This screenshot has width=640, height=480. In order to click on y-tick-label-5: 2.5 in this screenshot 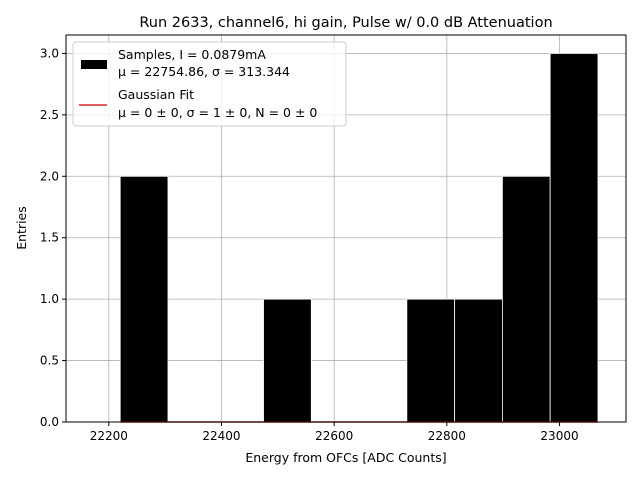, I will do `click(49, 115)`.